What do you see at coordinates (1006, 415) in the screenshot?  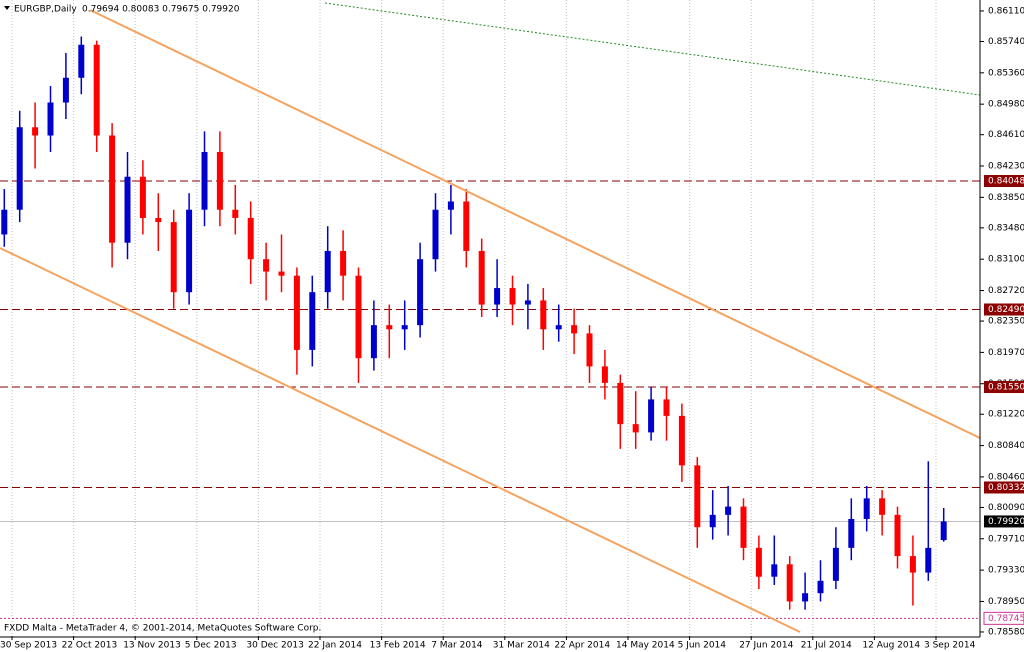 I see `y-tick-label: 0.81220` at bounding box center [1006, 415].